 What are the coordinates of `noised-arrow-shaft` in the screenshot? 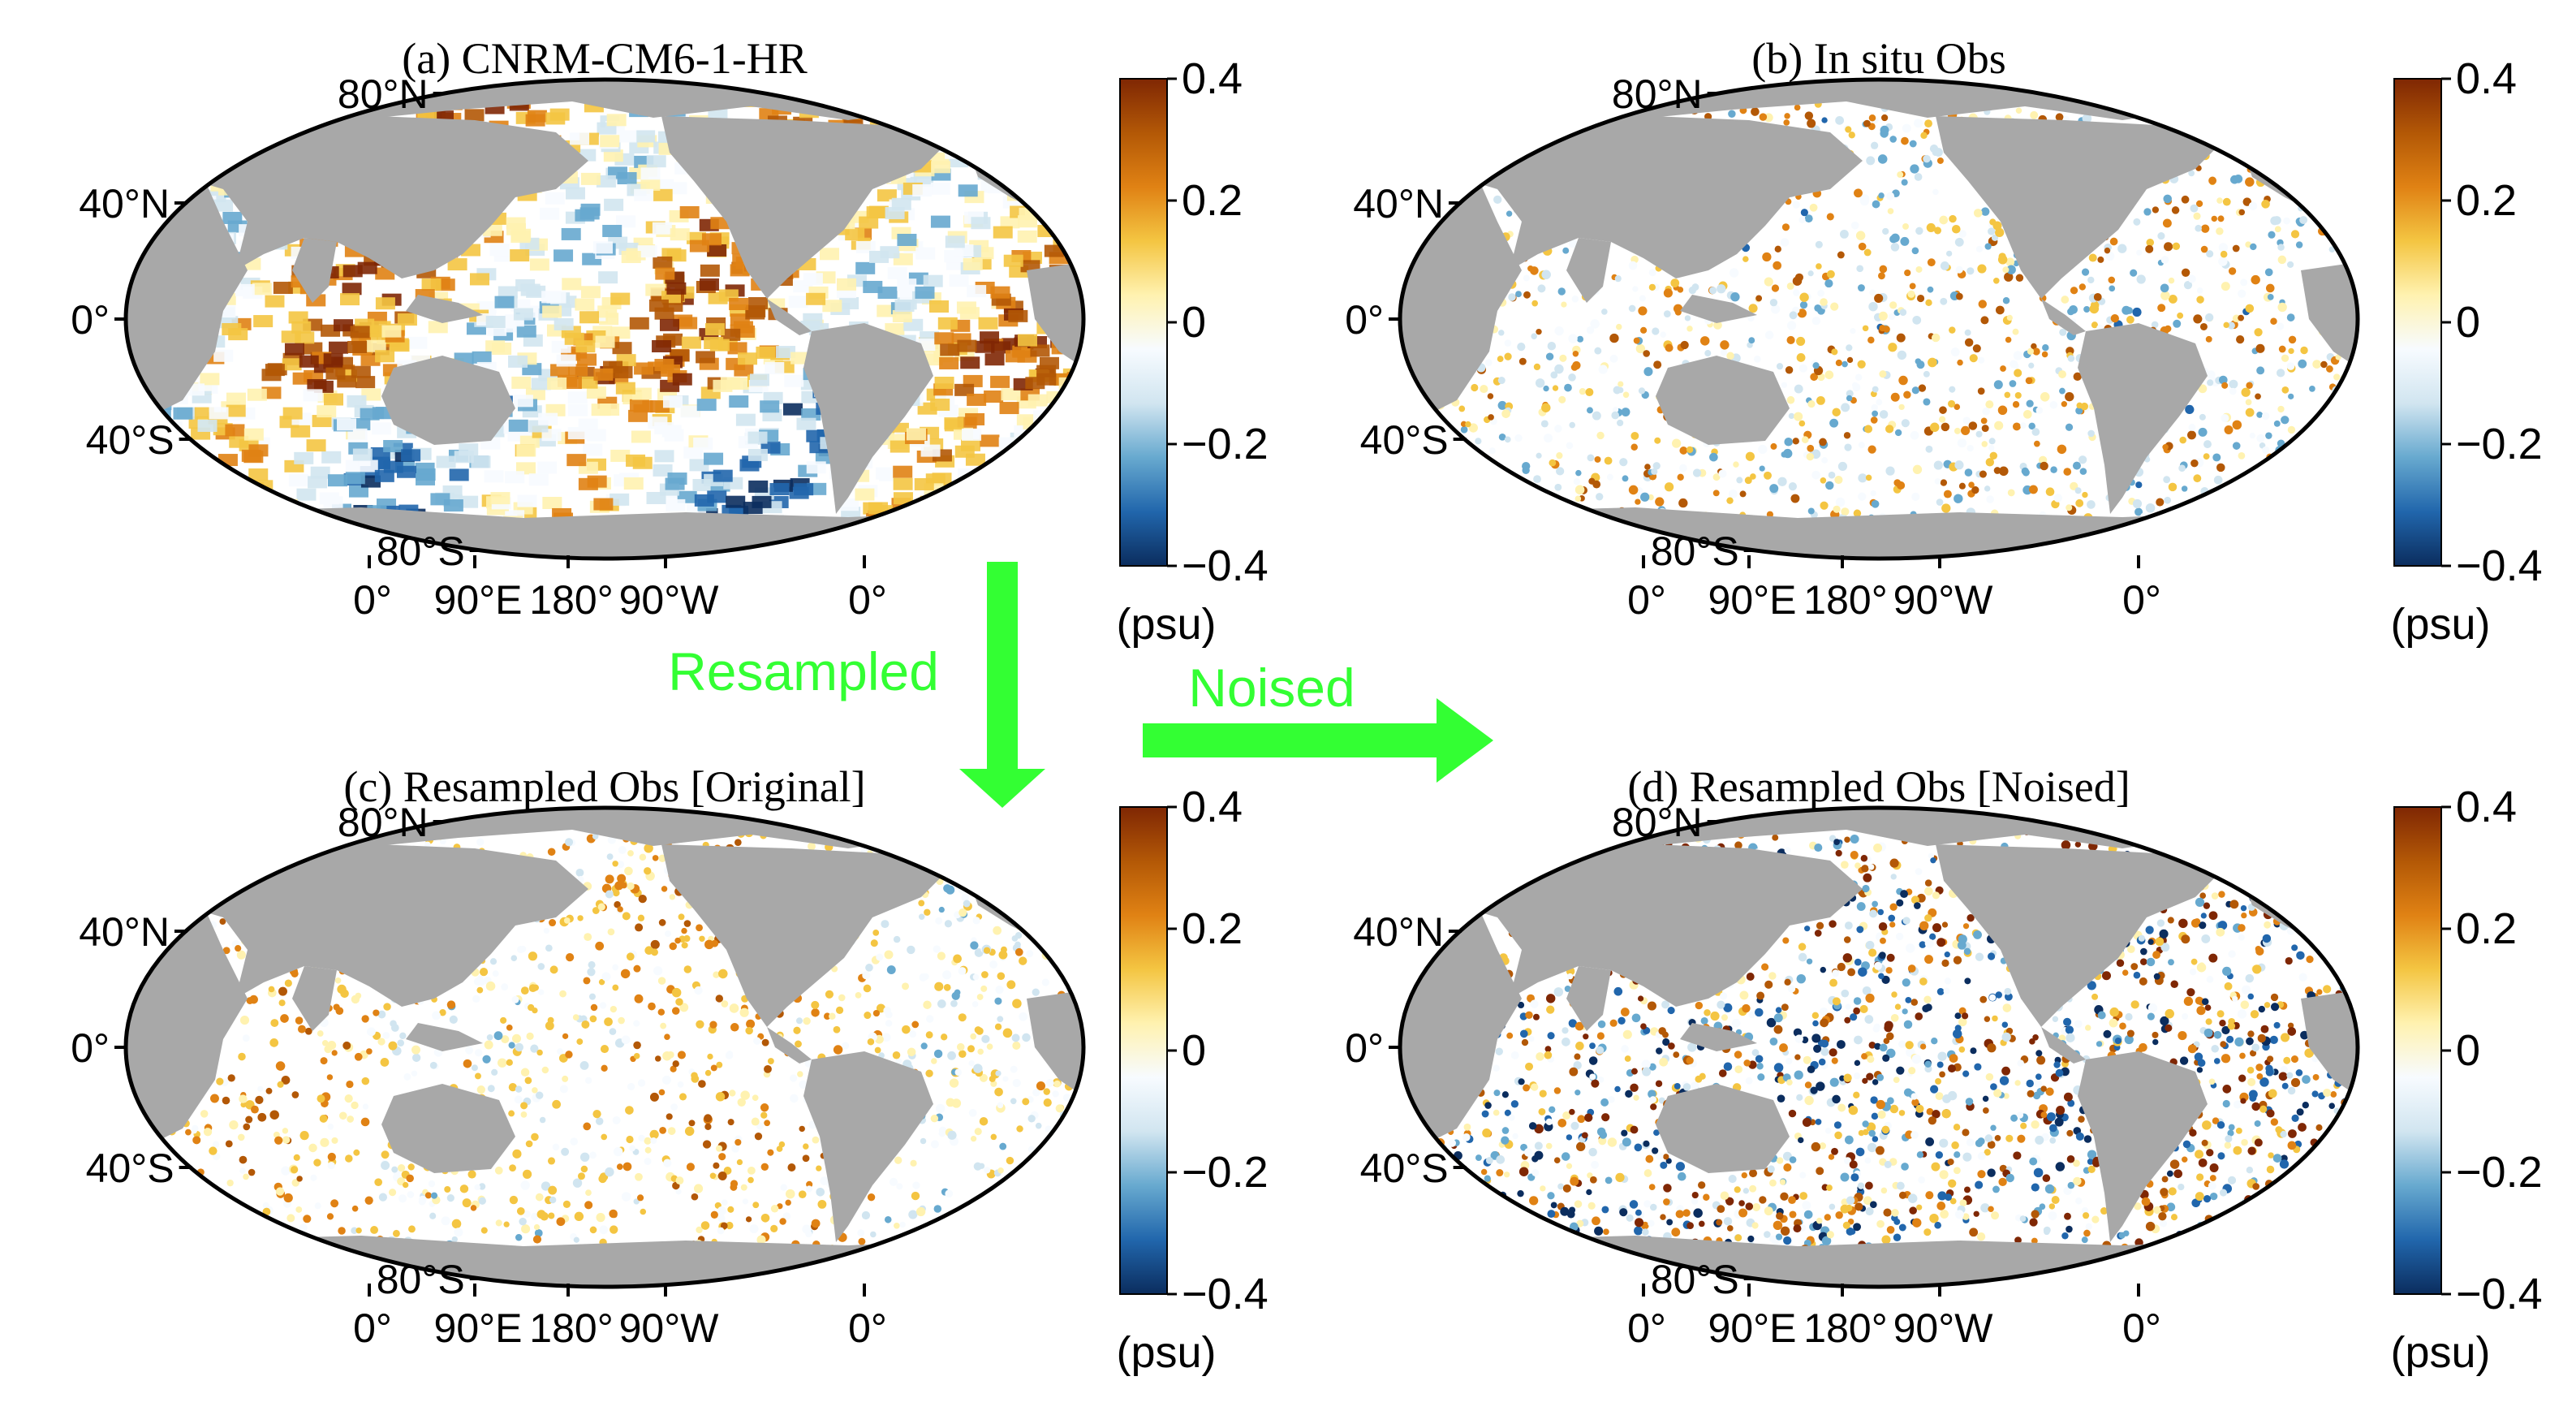 It's located at (1290, 740).